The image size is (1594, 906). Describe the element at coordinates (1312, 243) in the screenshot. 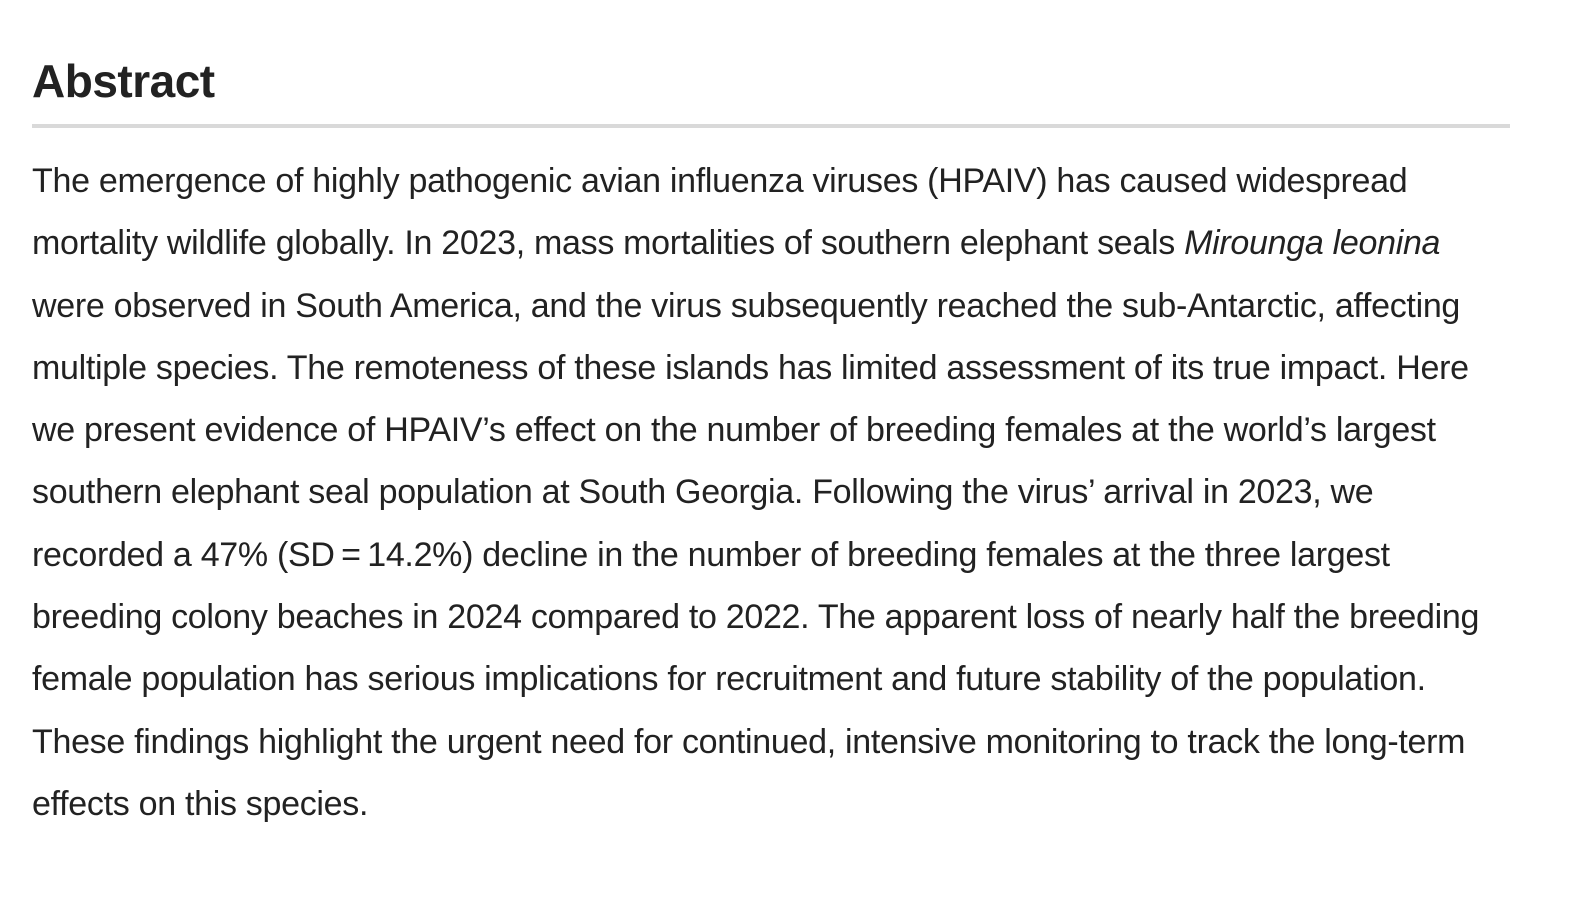

I see `species-name: Mirounga leonina` at that location.